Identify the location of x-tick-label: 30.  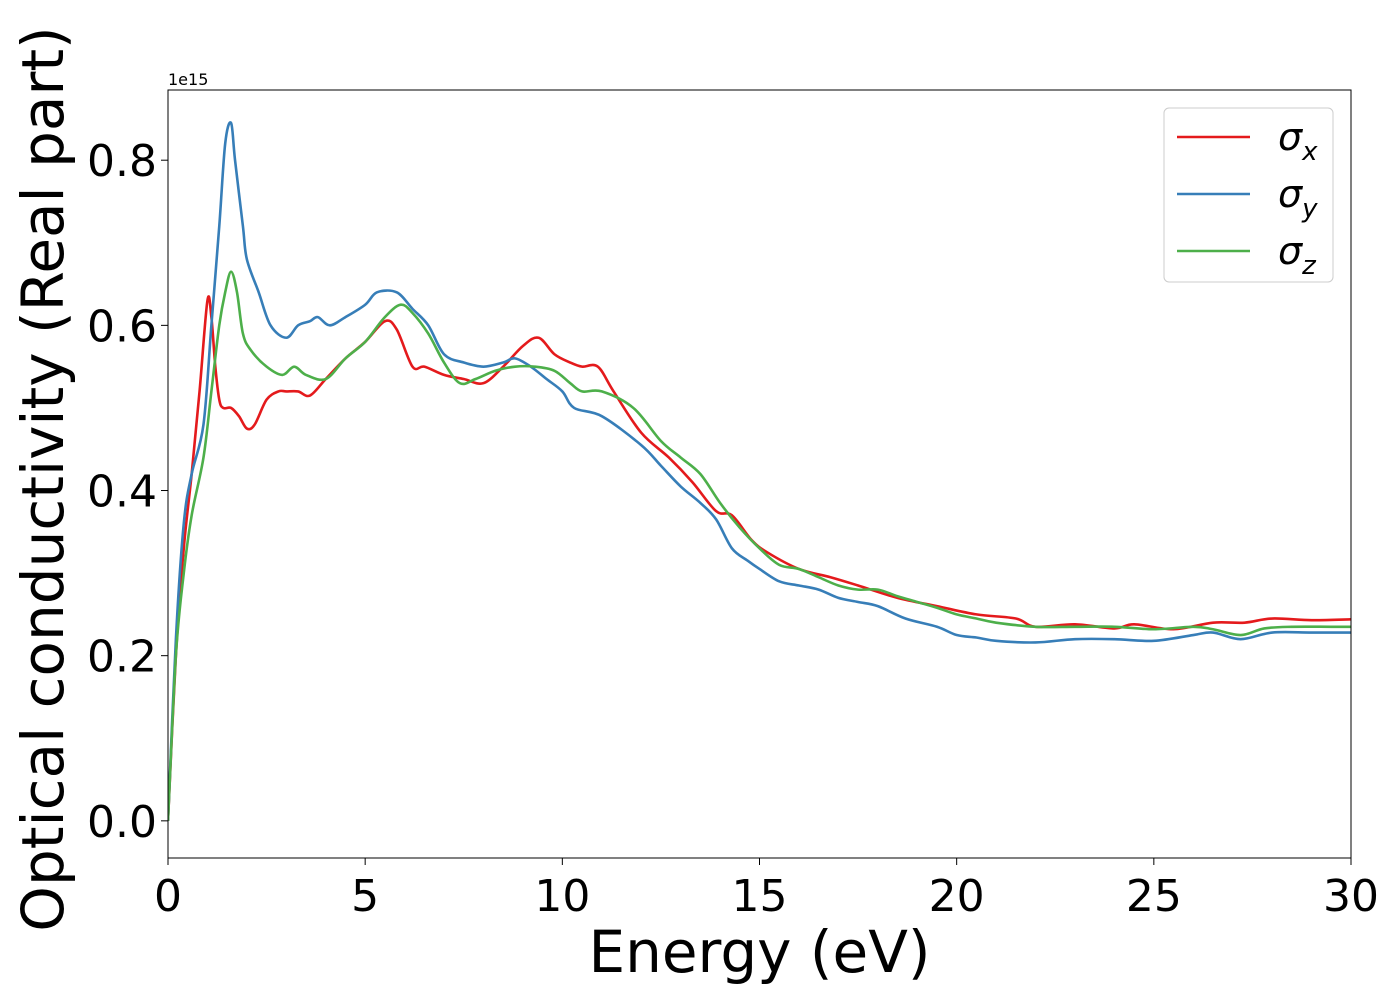
(1351, 896).